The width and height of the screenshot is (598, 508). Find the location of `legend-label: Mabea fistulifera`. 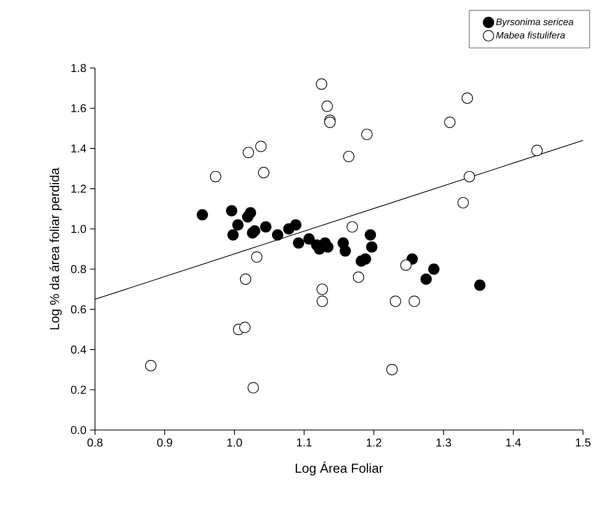

legend-label: Mabea fistulifera is located at coordinates (530, 35).